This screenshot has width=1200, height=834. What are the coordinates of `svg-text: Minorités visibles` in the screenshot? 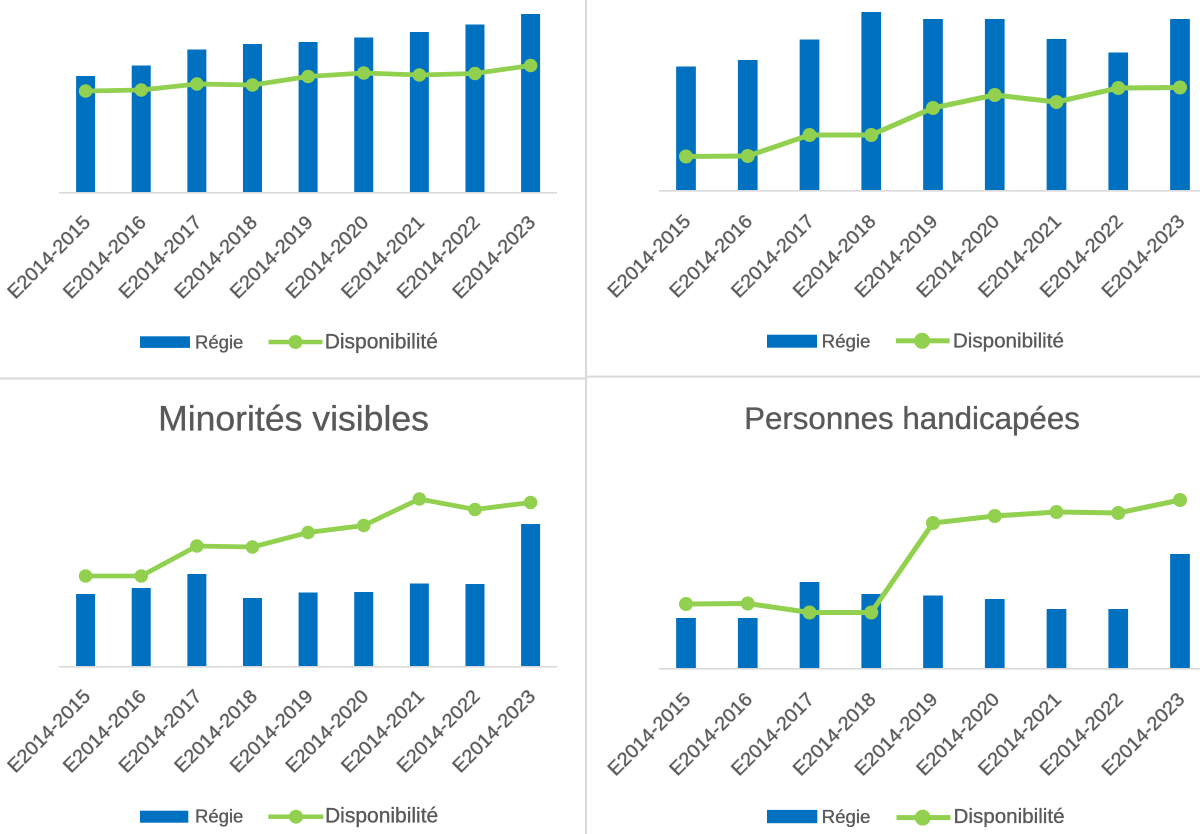 It's located at (293, 419).